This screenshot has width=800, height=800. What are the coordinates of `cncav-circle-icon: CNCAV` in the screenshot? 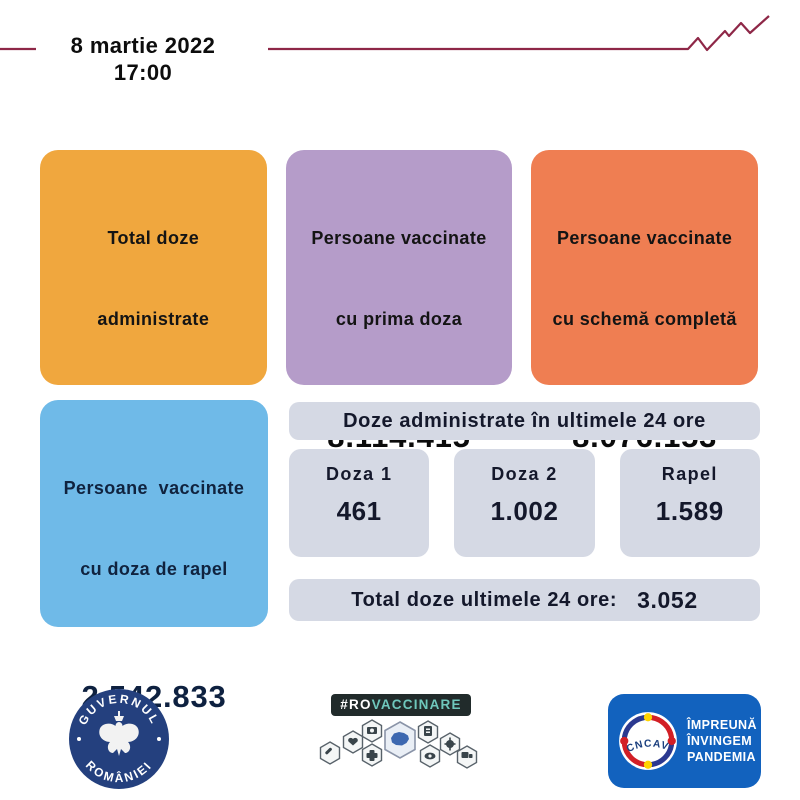 It's located at (648, 741).